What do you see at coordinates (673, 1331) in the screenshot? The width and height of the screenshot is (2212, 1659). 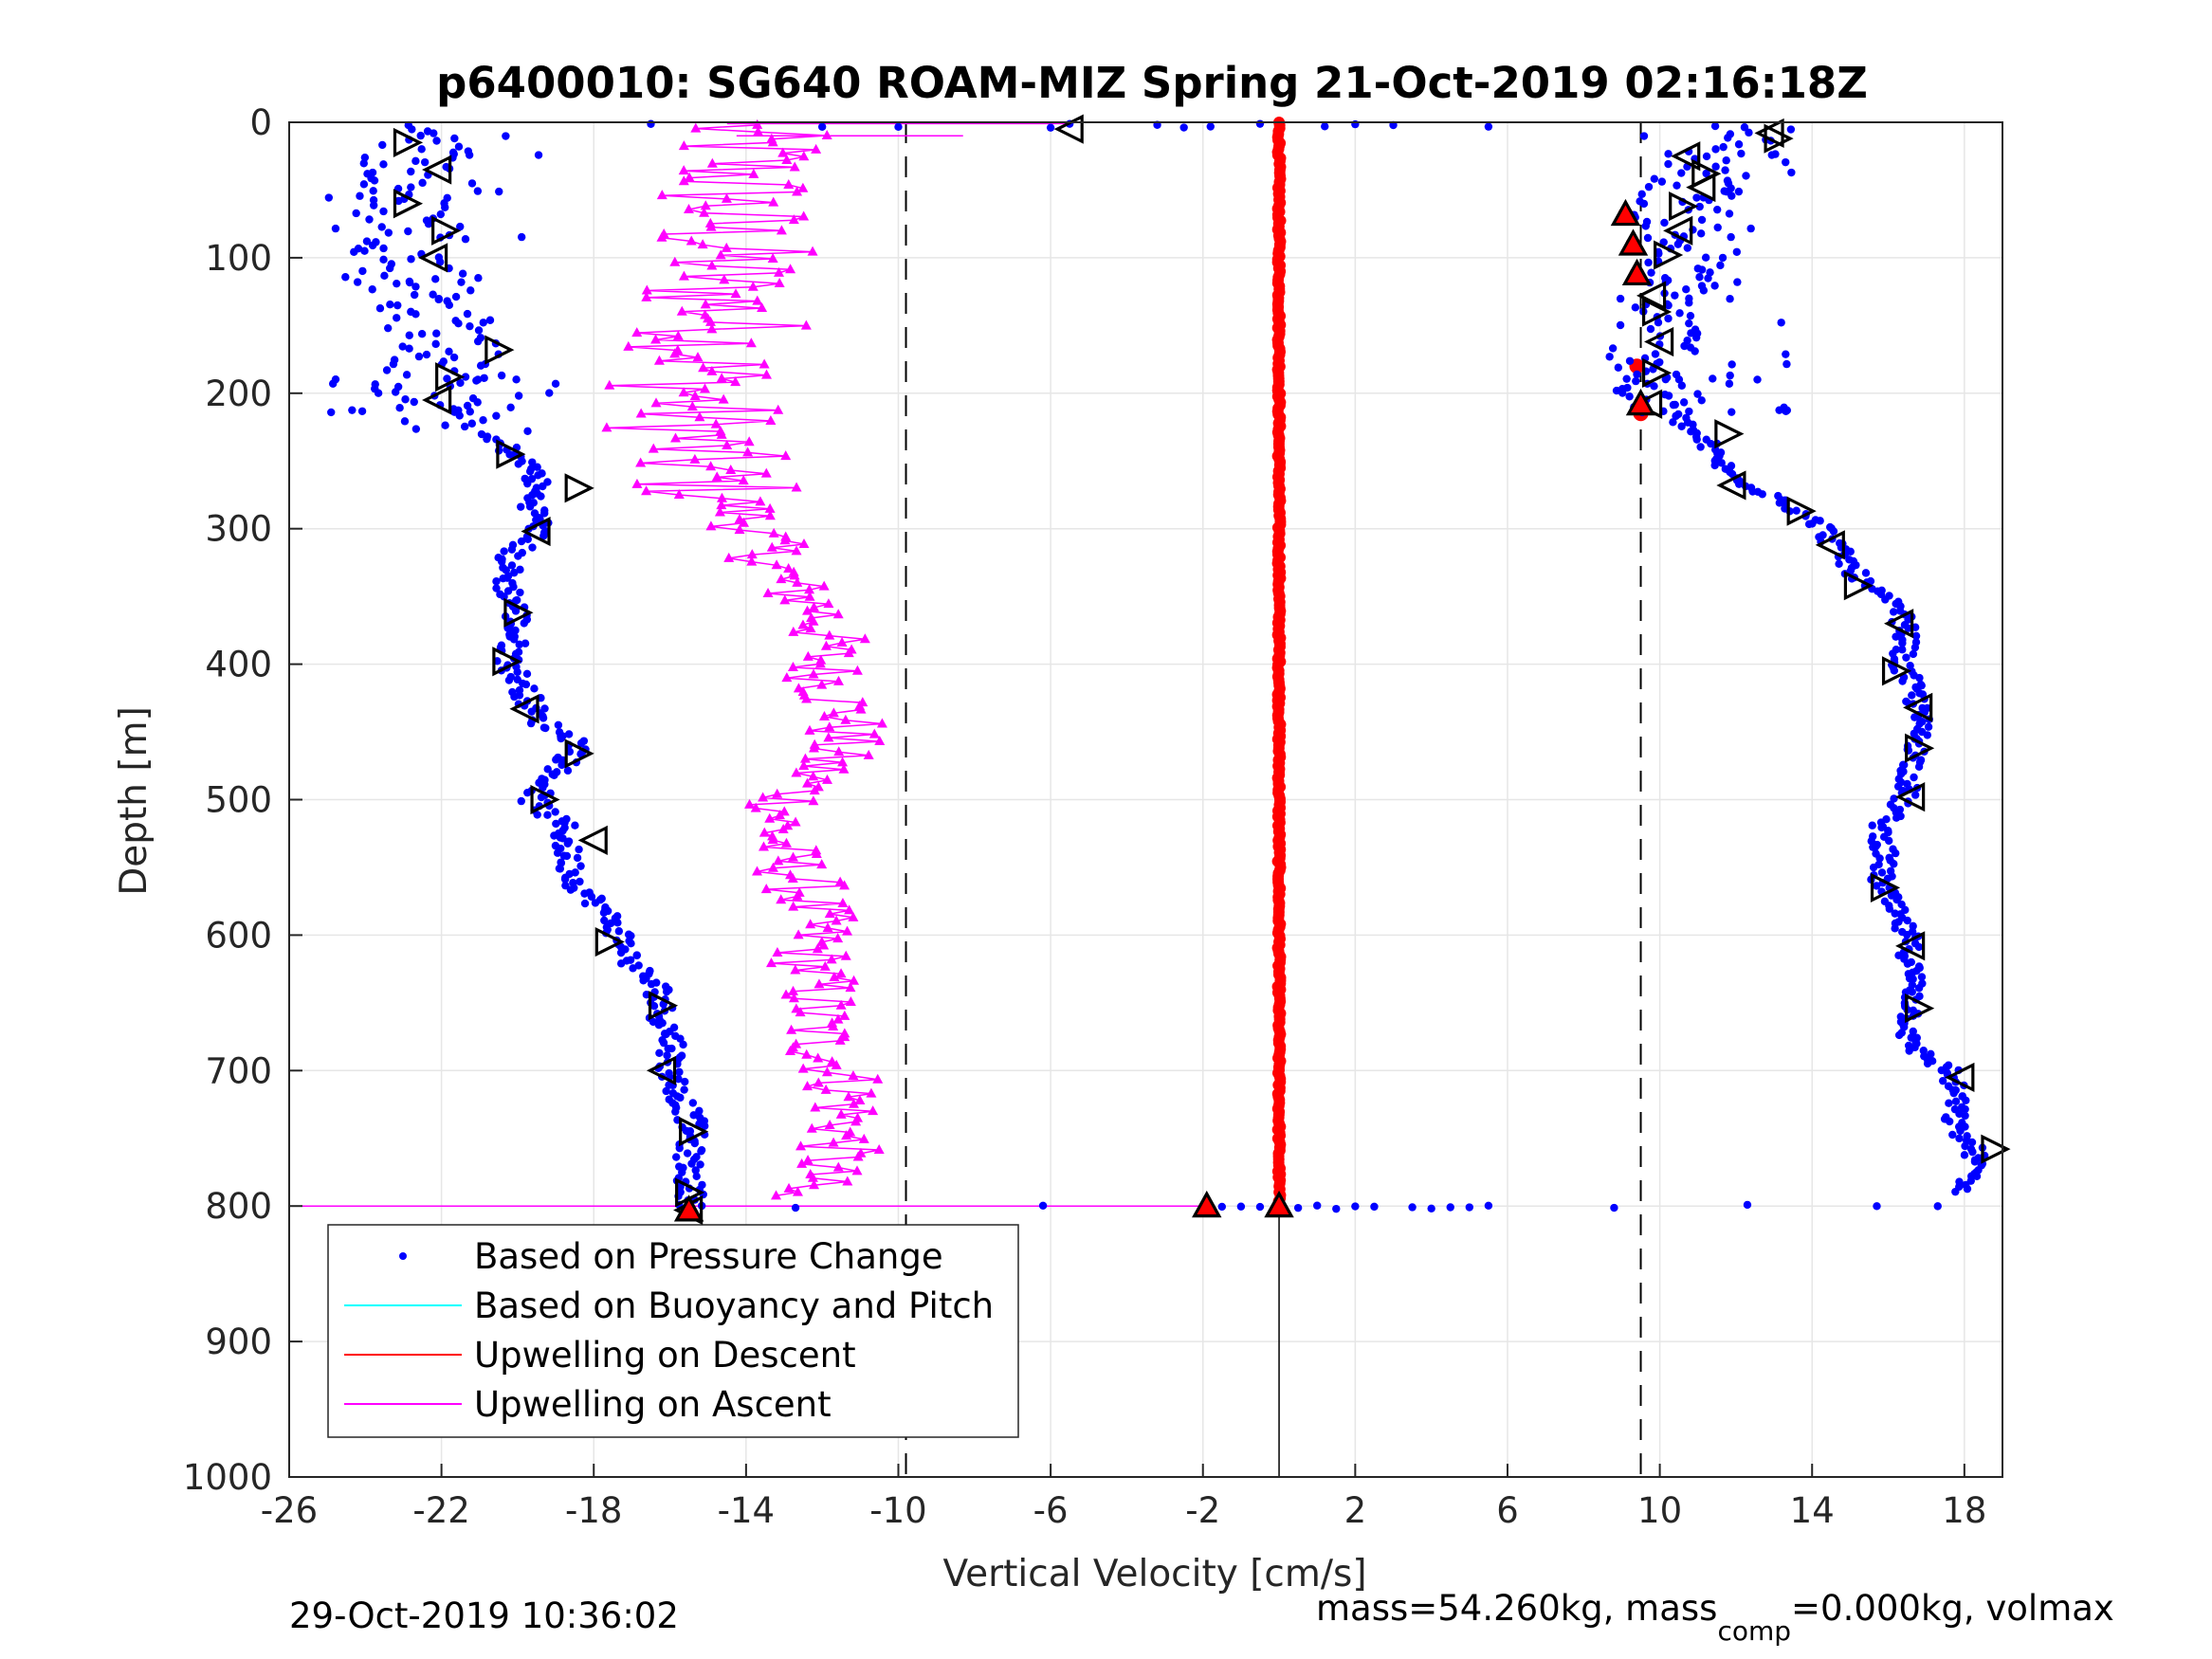 I see `legend-box` at bounding box center [673, 1331].